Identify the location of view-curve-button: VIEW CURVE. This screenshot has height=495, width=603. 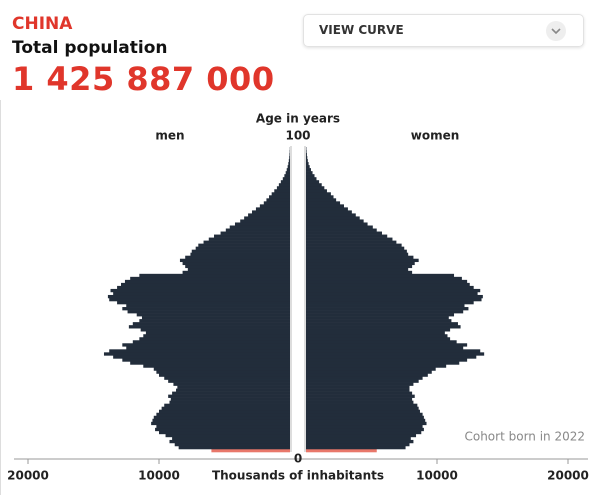
(443, 30).